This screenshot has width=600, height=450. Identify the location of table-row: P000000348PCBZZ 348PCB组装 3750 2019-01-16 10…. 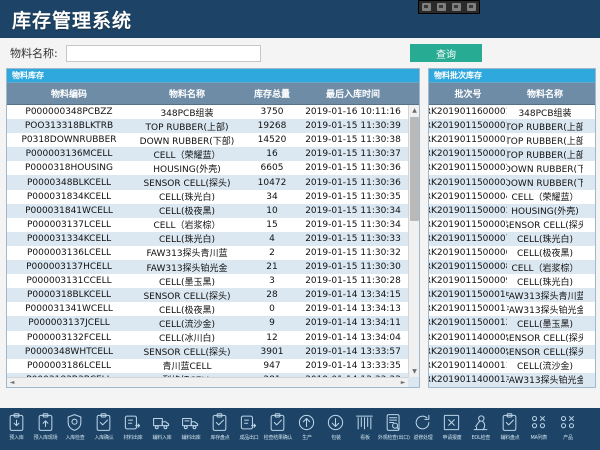
(213, 112).